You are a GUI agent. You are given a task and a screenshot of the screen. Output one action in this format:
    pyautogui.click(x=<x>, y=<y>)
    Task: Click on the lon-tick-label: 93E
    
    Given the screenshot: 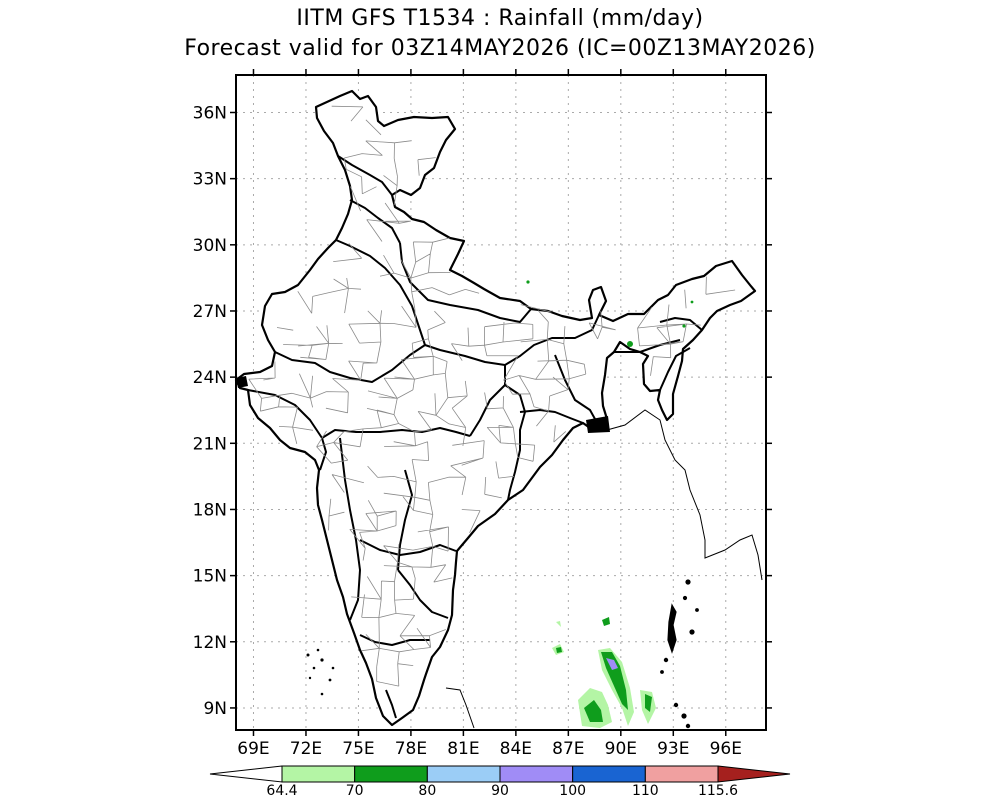 What is the action you would take?
    pyautogui.click(x=673, y=749)
    